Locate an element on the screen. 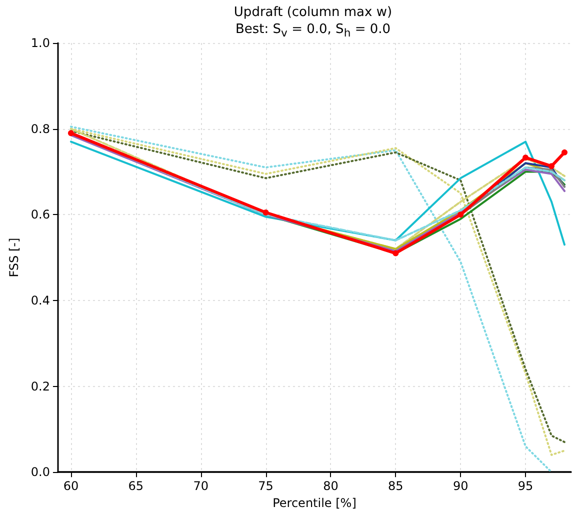 This screenshot has width=574, height=514. x-tick-label: 60 is located at coordinates (71, 486).